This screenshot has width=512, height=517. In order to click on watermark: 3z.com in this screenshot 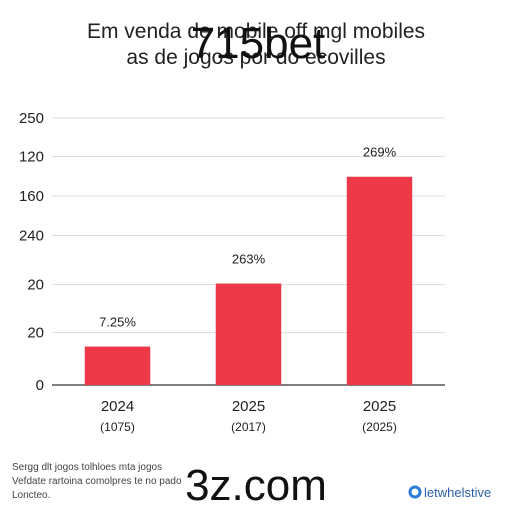, I will do `click(256, 485)`.